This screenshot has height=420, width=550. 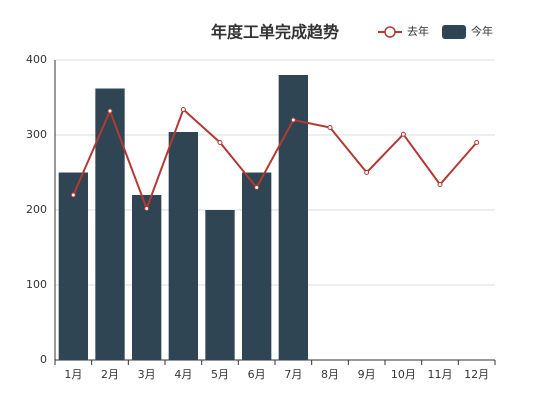 I want to click on x-tick-label: 3月, so click(x=147, y=374).